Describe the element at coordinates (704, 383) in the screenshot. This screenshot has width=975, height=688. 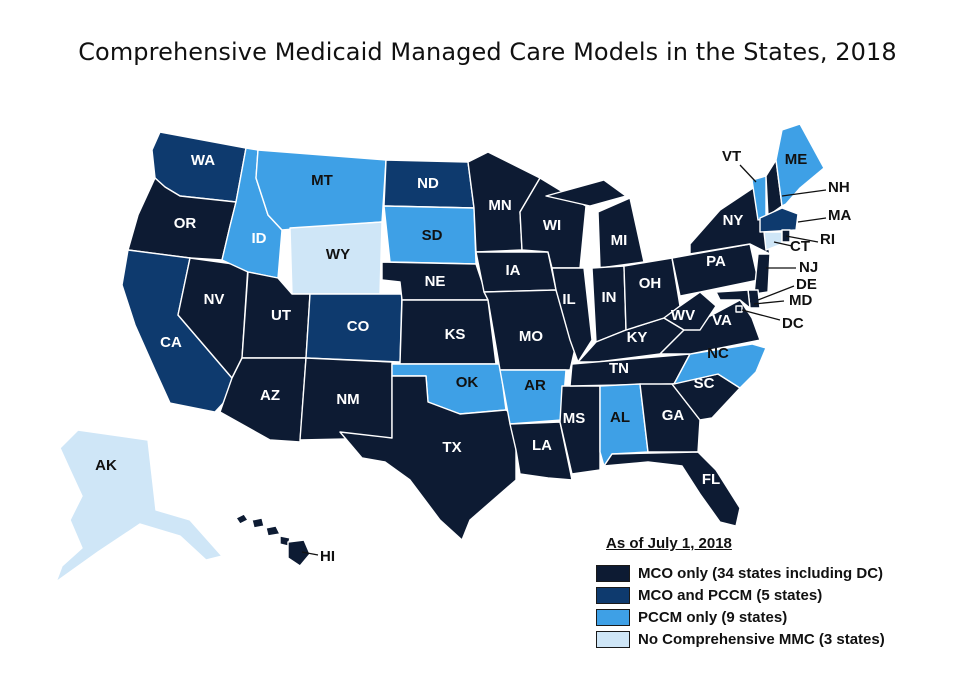
I see `label-SC: SC` at that location.